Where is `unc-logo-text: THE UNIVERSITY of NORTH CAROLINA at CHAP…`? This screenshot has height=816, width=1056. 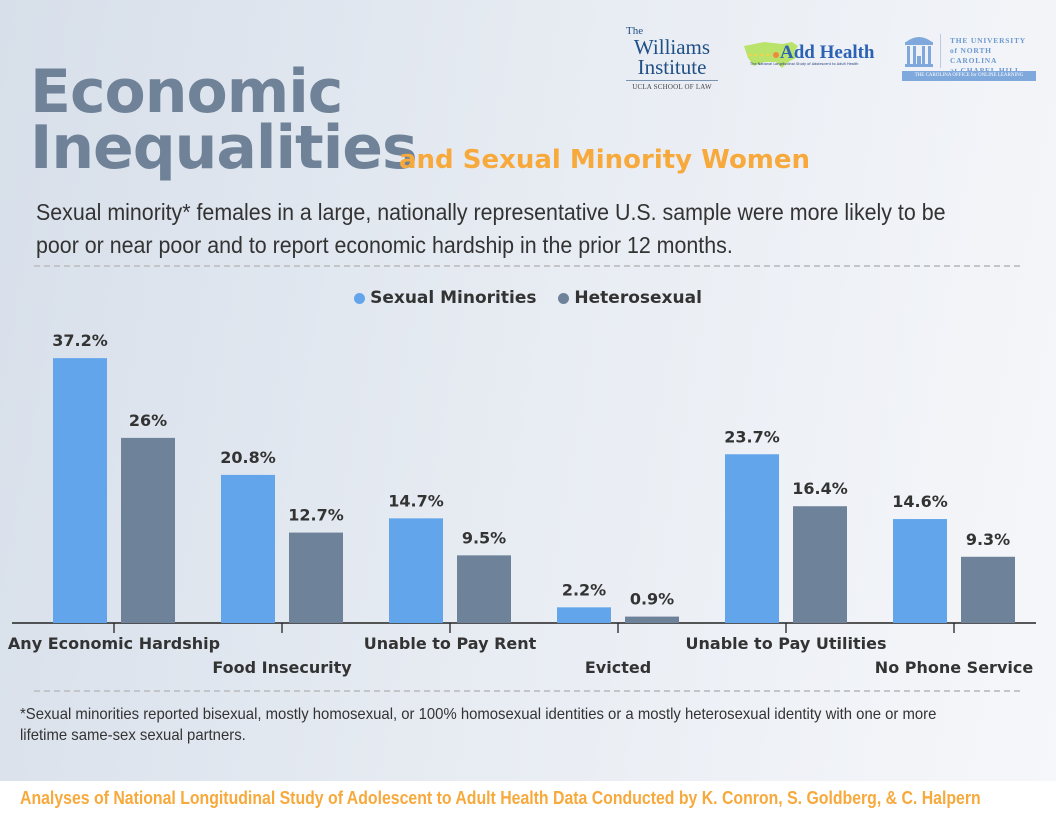 unc-logo-text: THE UNIVERSITY of NORTH CAROLINA at CHAP… is located at coordinates (994, 56).